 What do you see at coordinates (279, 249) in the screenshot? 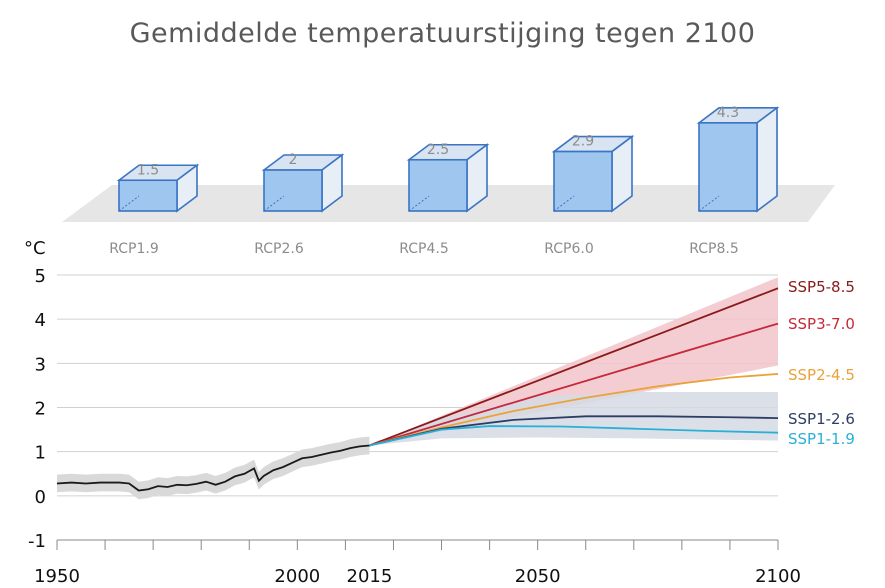
I see `category-label: RCP2.6` at bounding box center [279, 249].